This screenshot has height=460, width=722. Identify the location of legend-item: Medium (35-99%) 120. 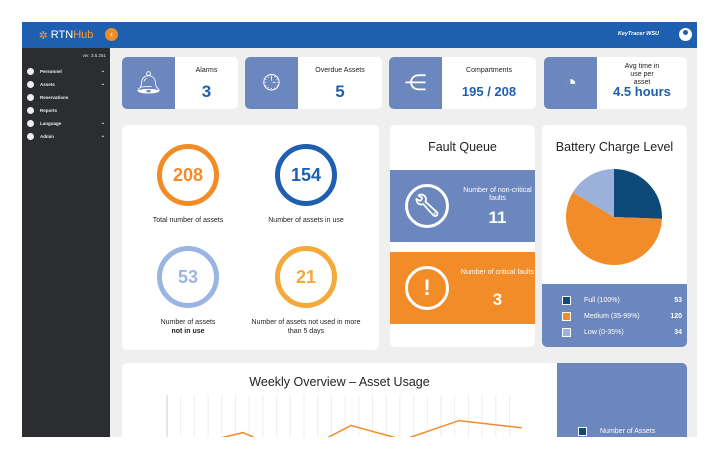
(622, 316).